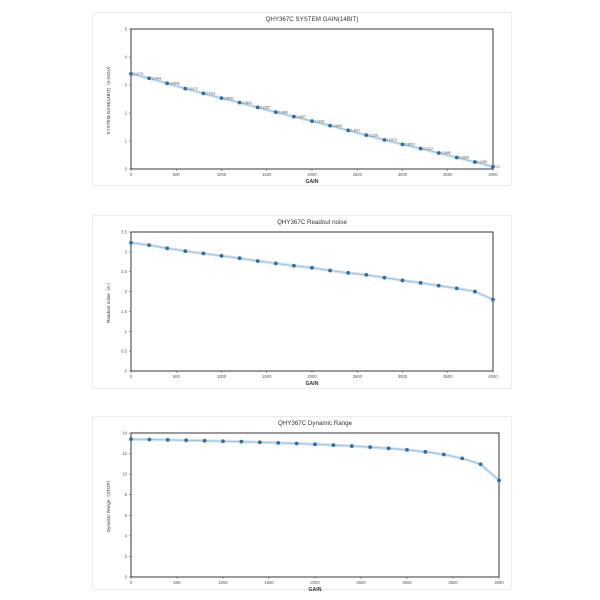 The height and width of the screenshot is (600, 600). Describe the element at coordinates (312, 19) in the screenshot. I see `chart-title: QHY367C SYSTEM GAIN(14BIT)` at that location.